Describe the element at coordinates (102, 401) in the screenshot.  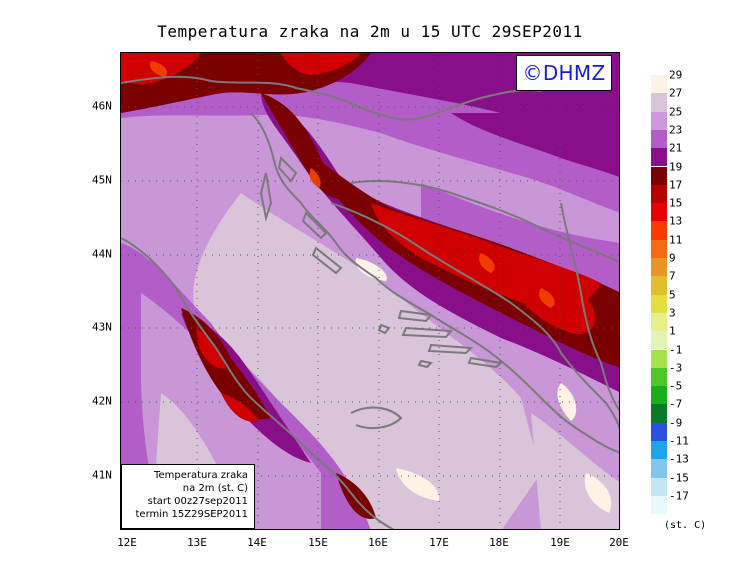
I see `y-tick-42n: 42N` at that location.